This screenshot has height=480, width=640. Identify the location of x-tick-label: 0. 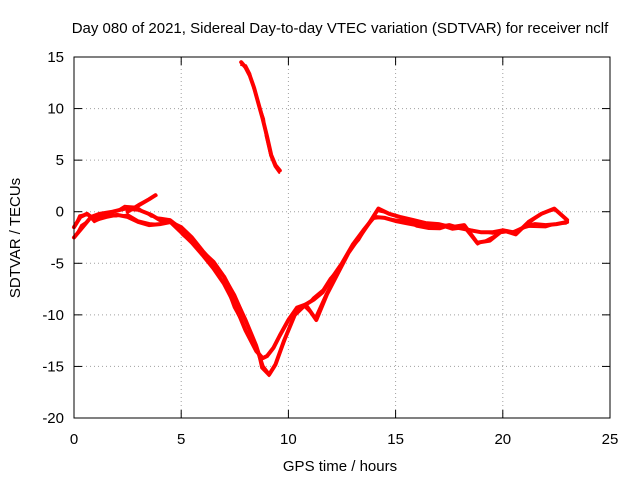
(74, 439).